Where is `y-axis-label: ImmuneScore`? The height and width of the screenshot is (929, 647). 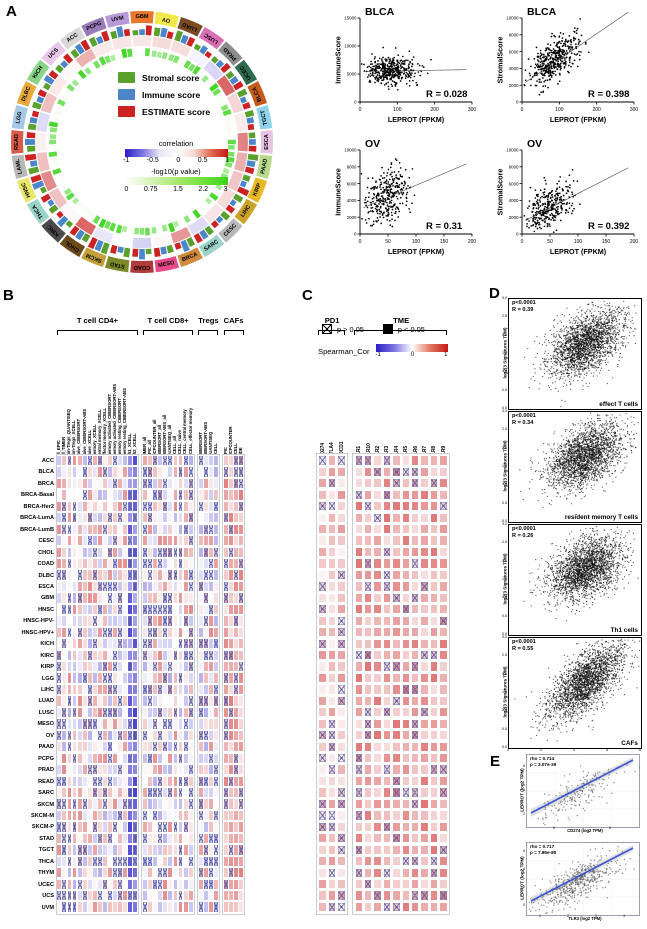 y-axis-label: ImmuneScore is located at coordinates (338, 60).